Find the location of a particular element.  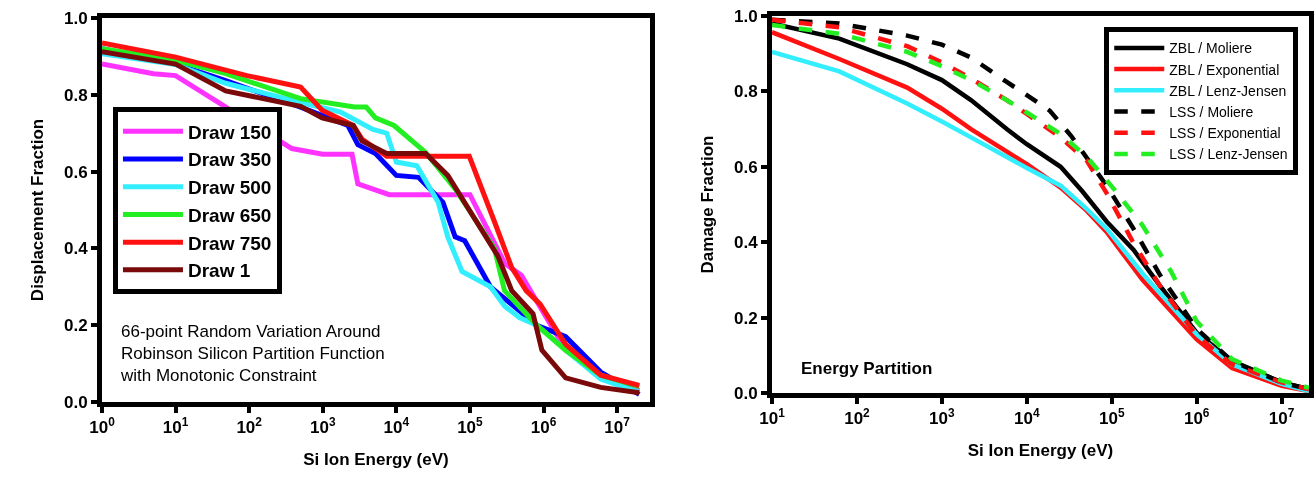

legend-label: Draw 750 is located at coordinates (229, 243).